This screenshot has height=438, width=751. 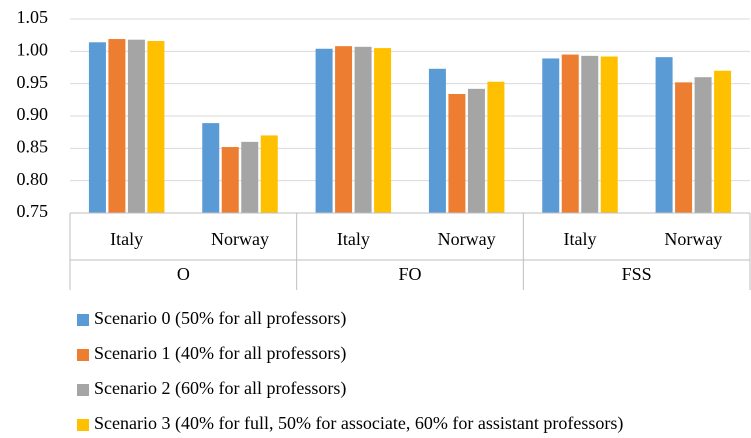 What do you see at coordinates (33, 179) in the screenshot?
I see `y-tick-label: 0.80` at bounding box center [33, 179].